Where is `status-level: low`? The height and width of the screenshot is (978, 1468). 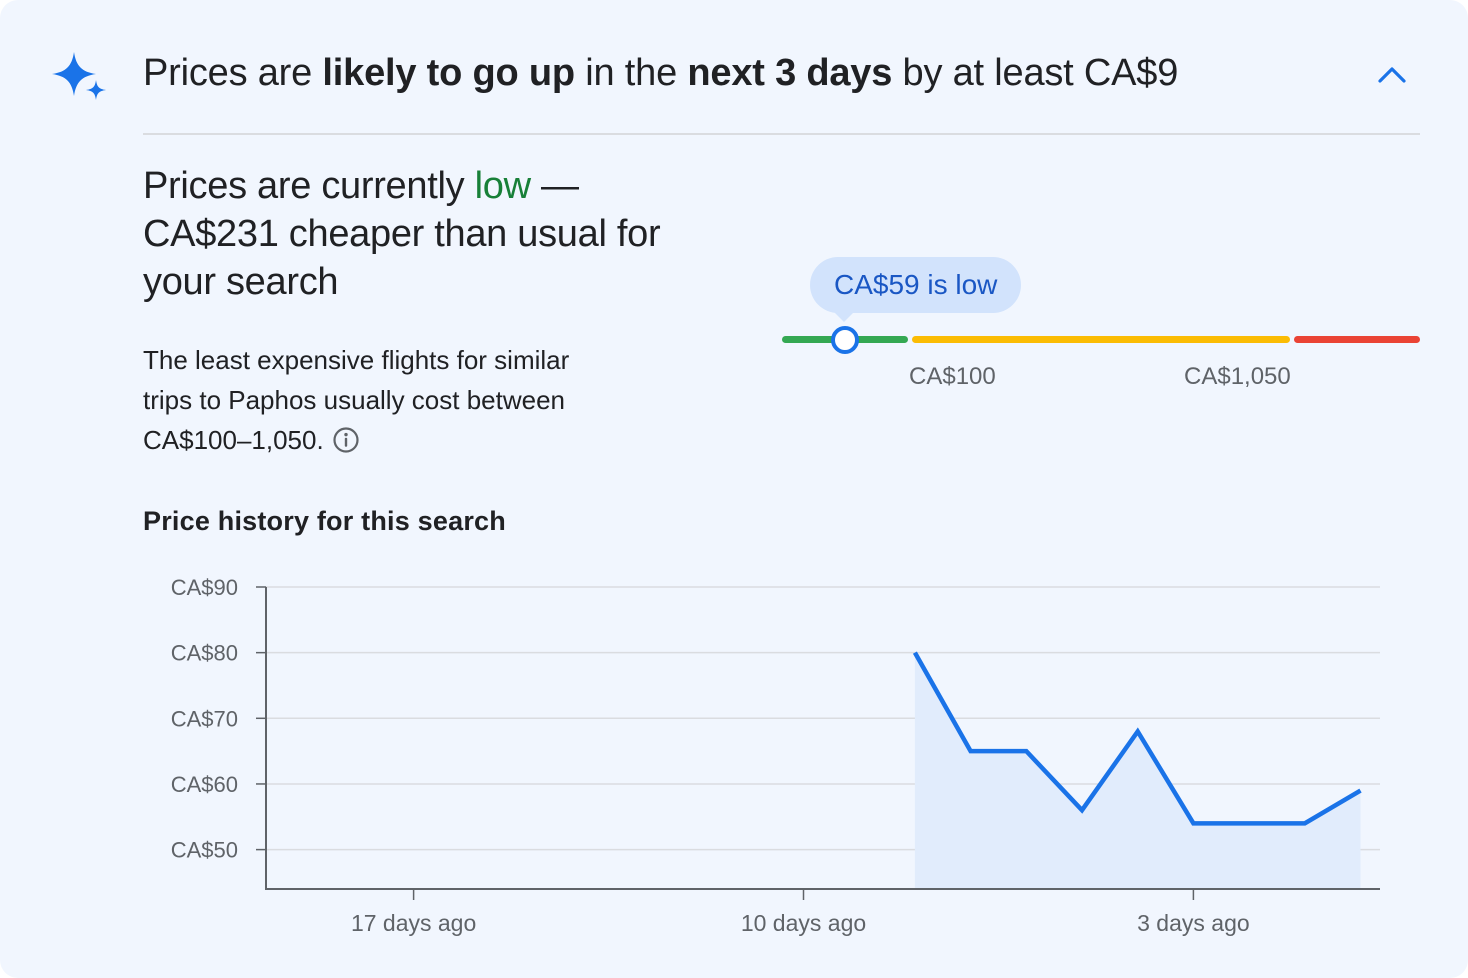 status-level: low is located at coordinates (502, 186).